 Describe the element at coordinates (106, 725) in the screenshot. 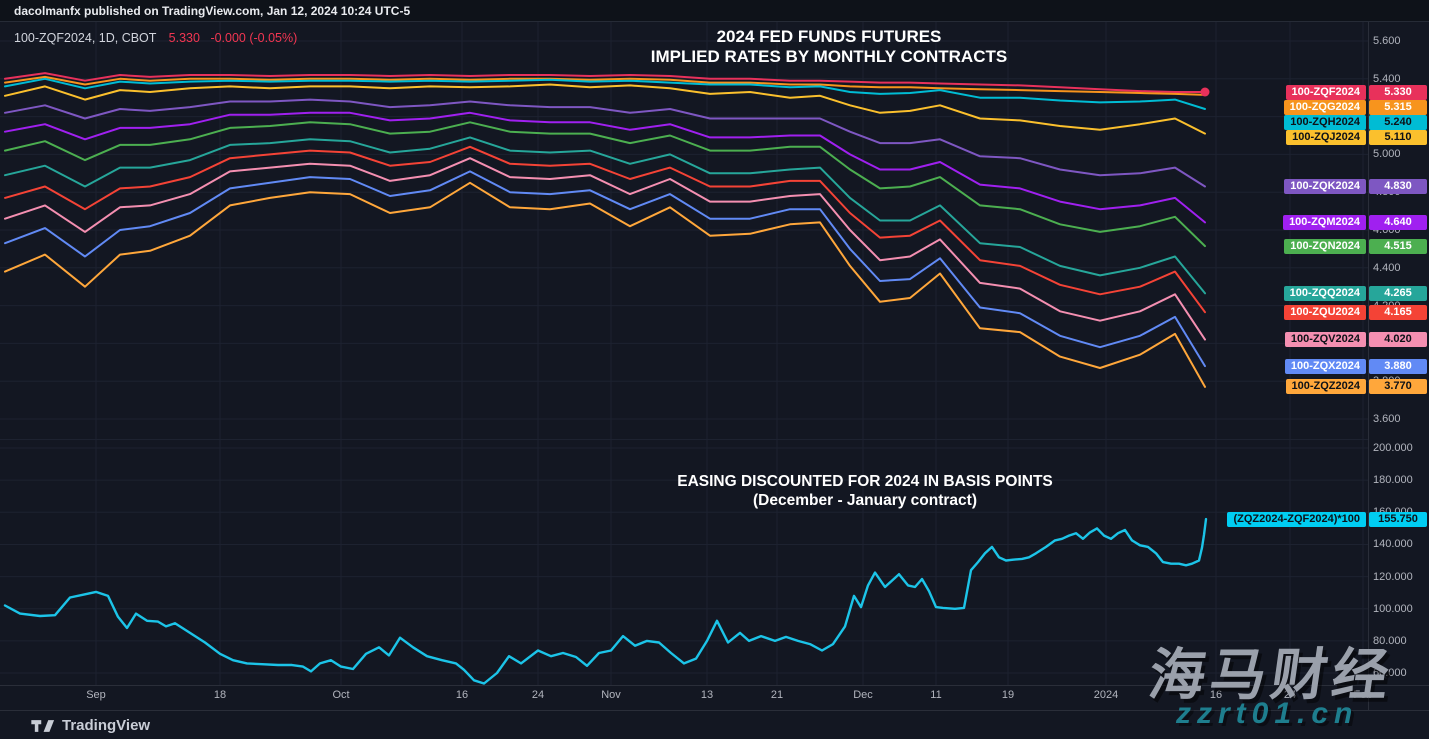

I see `footer-brand-link: TradingView` at that location.